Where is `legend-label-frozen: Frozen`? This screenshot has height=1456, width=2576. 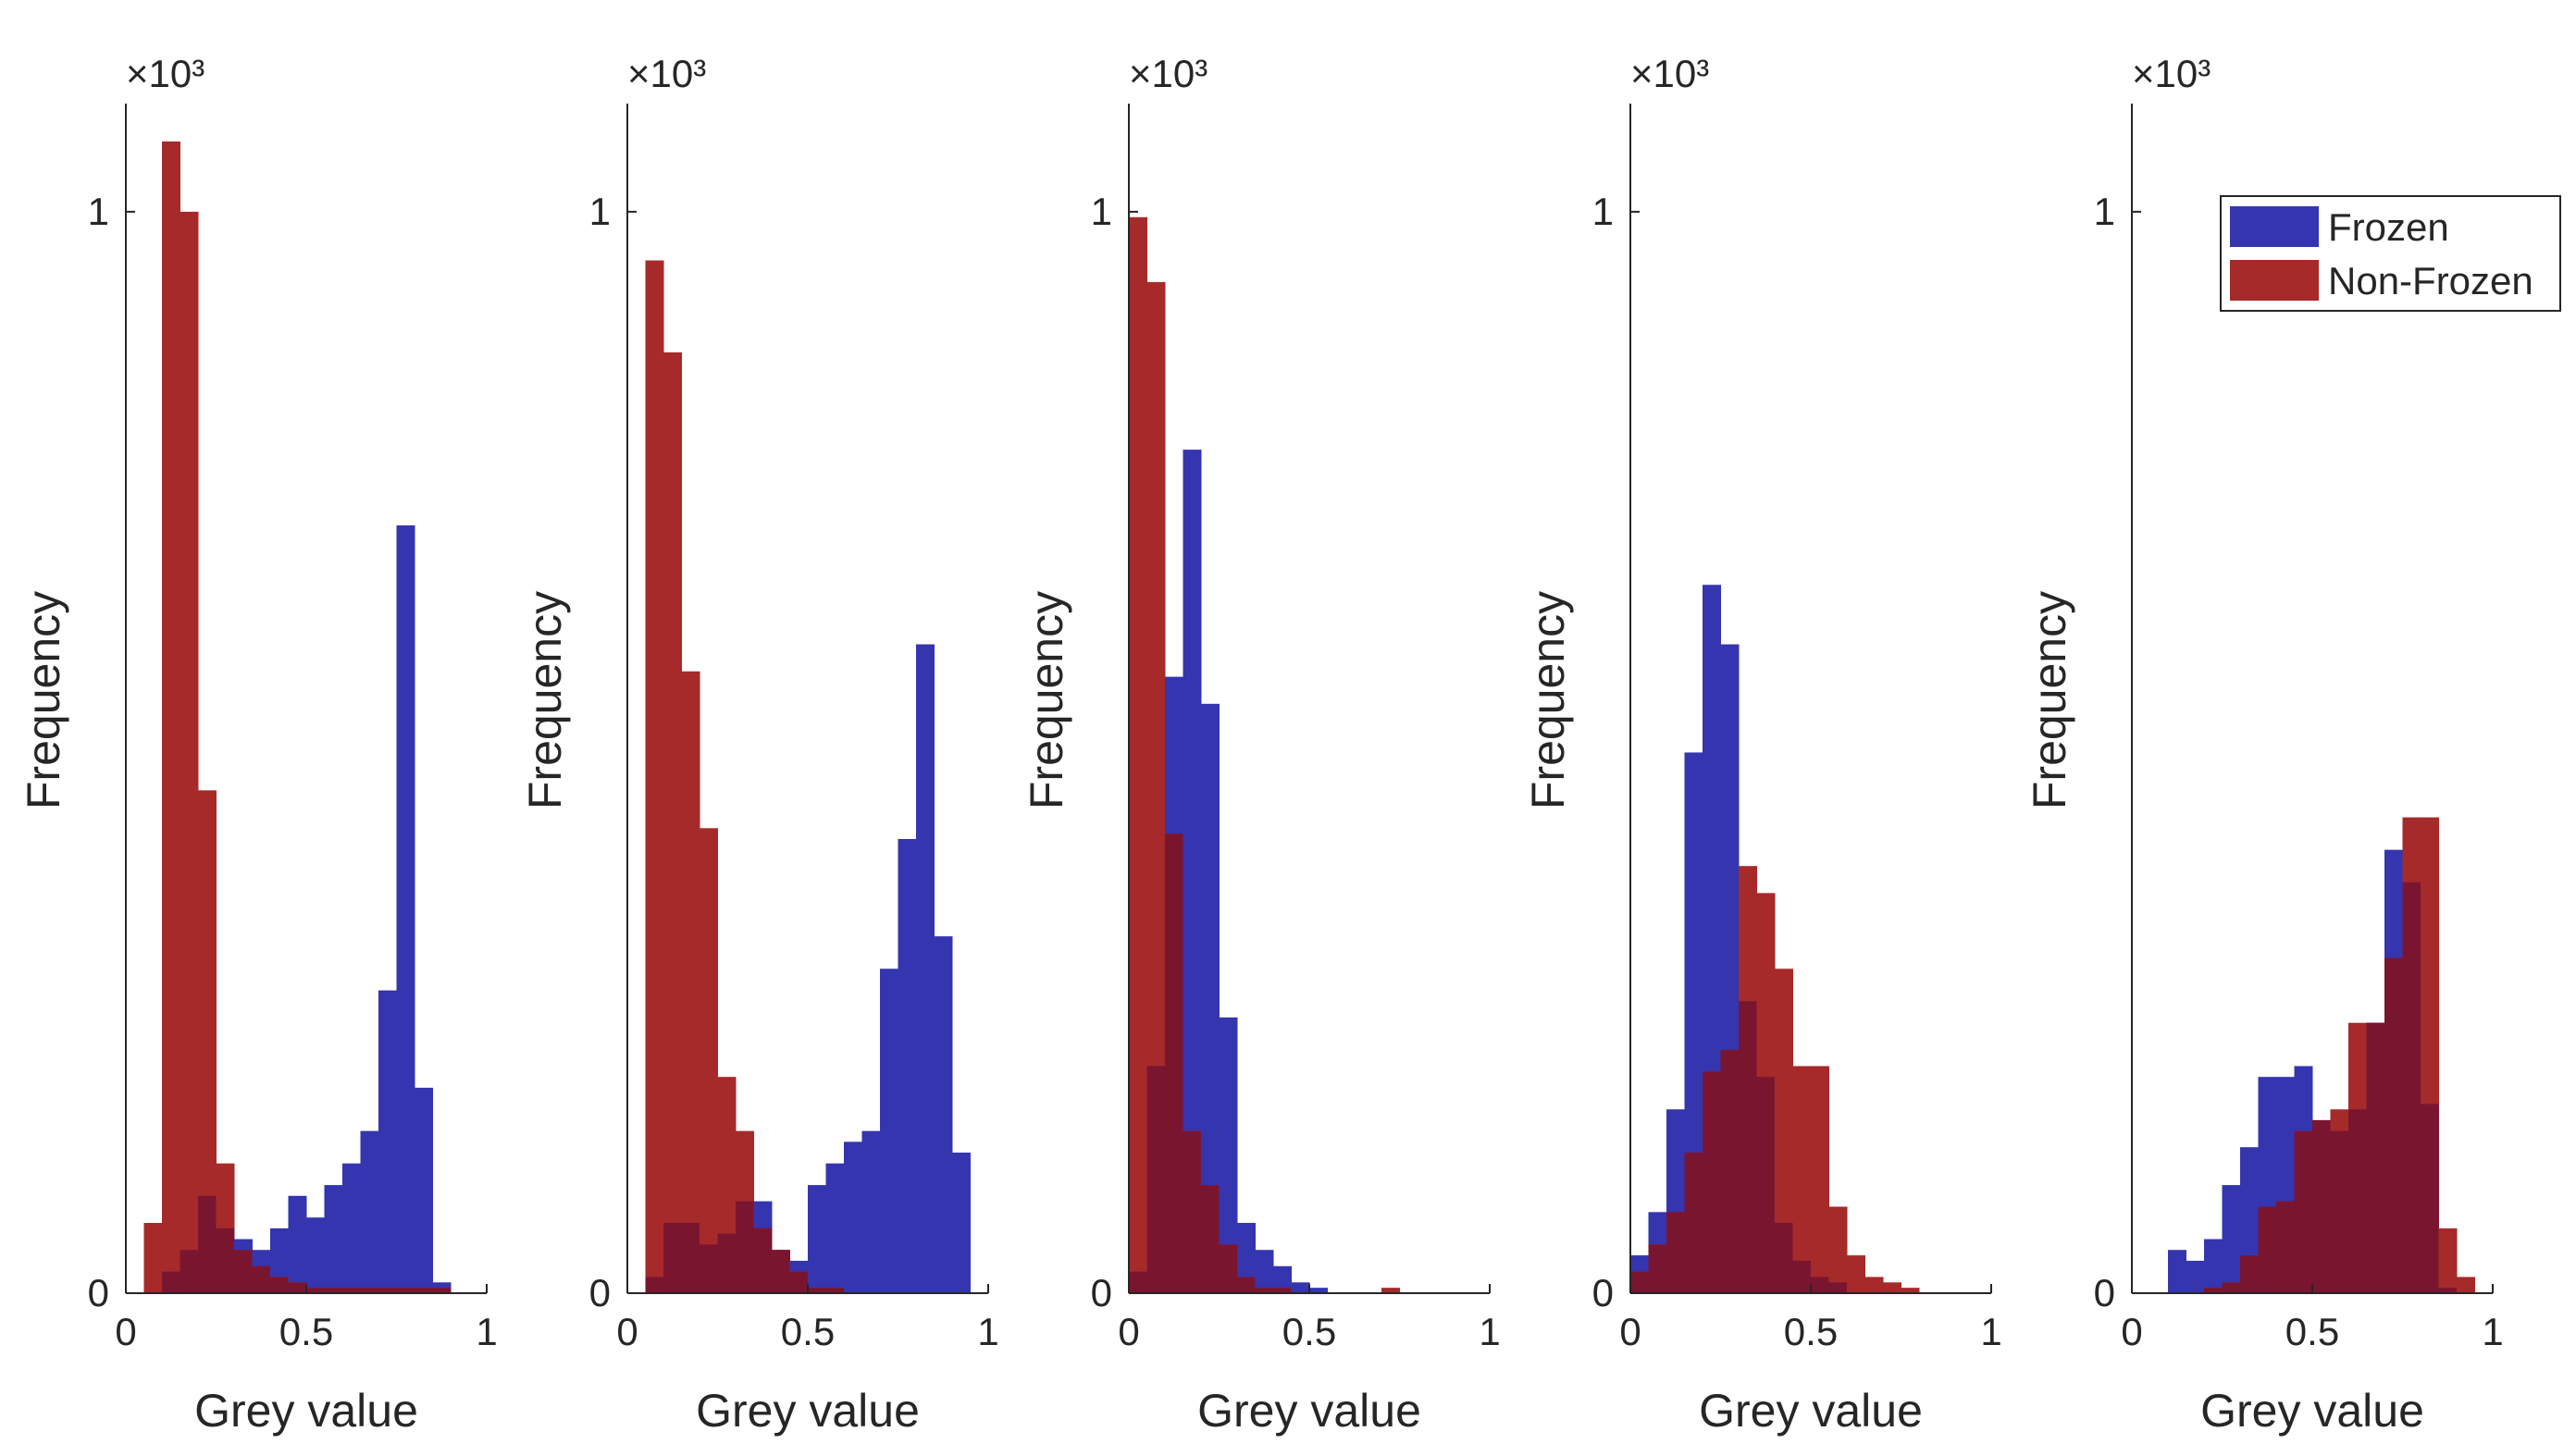
legend-label-frozen: Frozen is located at coordinates (2388, 227).